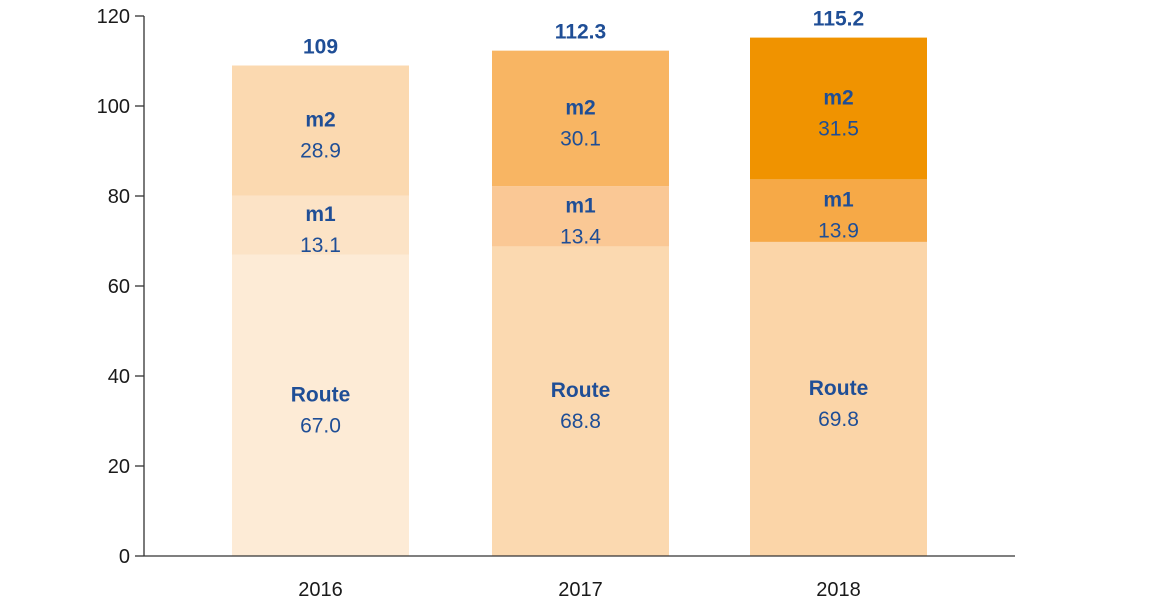 This screenshot has height=604, width=1176. I want to click on bar-segment-m2-2018, so click(838, 108).